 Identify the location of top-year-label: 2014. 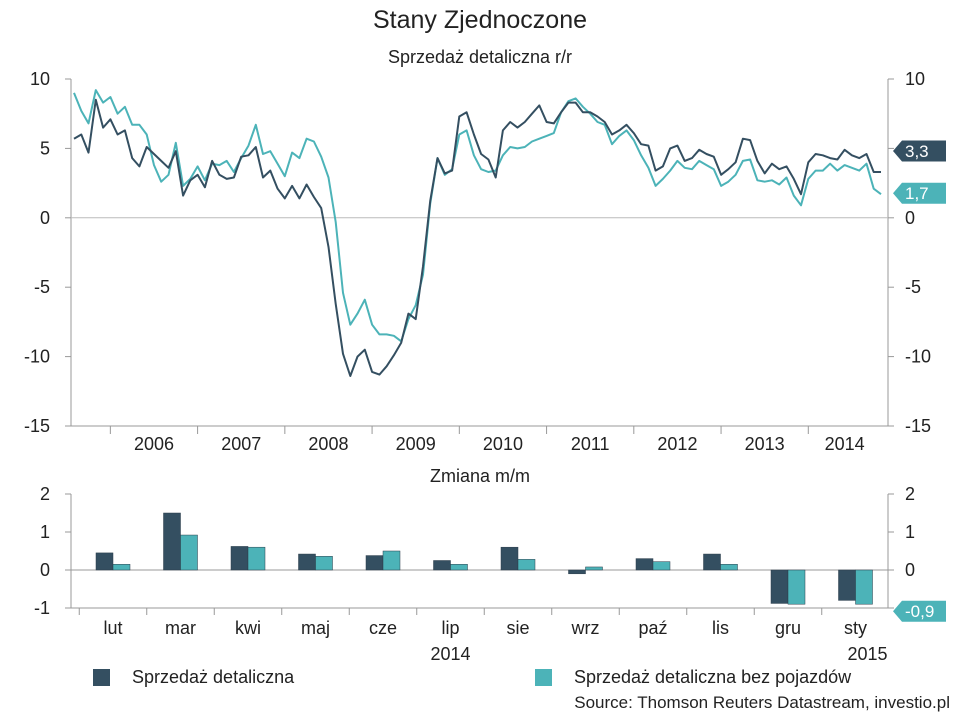
(845, 444).